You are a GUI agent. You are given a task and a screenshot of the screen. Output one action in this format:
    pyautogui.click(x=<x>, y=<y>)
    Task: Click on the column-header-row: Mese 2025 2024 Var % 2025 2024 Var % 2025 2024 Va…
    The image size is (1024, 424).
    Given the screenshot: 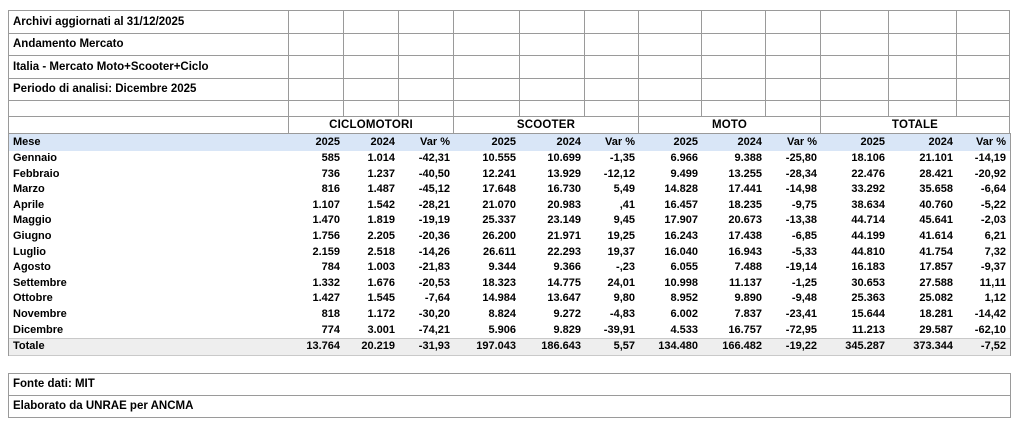 What is the action you would take?
    pyautogui.click(x=509, y=142)
    